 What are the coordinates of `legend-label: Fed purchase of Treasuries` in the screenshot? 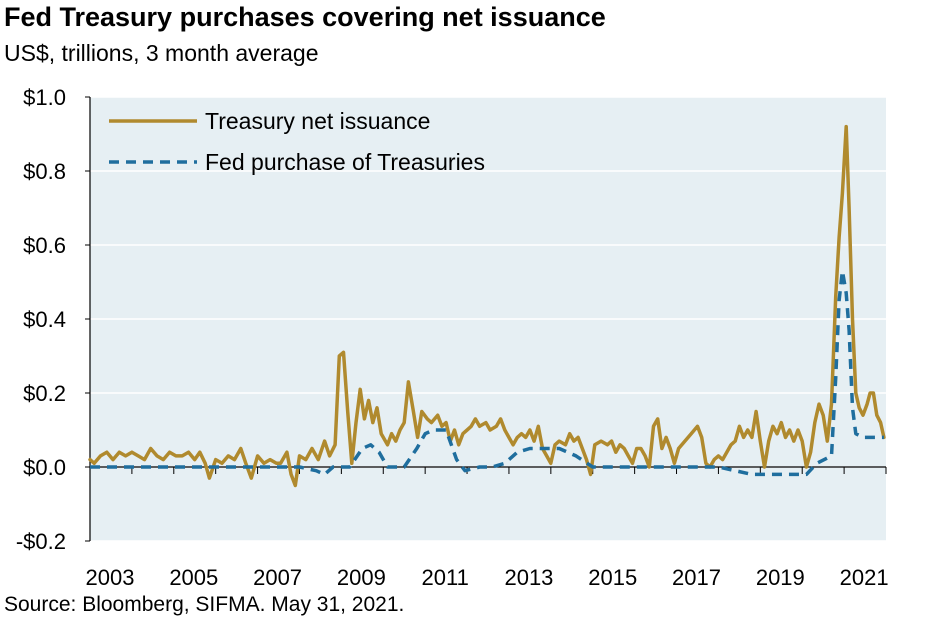 It's located at (345, 162).